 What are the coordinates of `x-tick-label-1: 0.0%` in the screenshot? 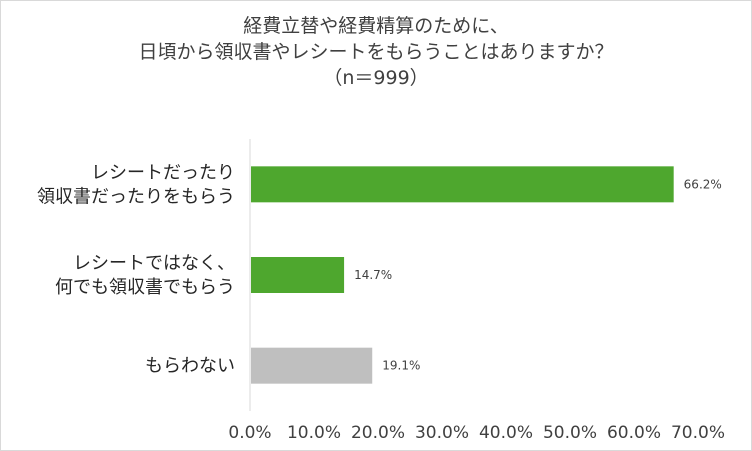 It's located at (249, 433).